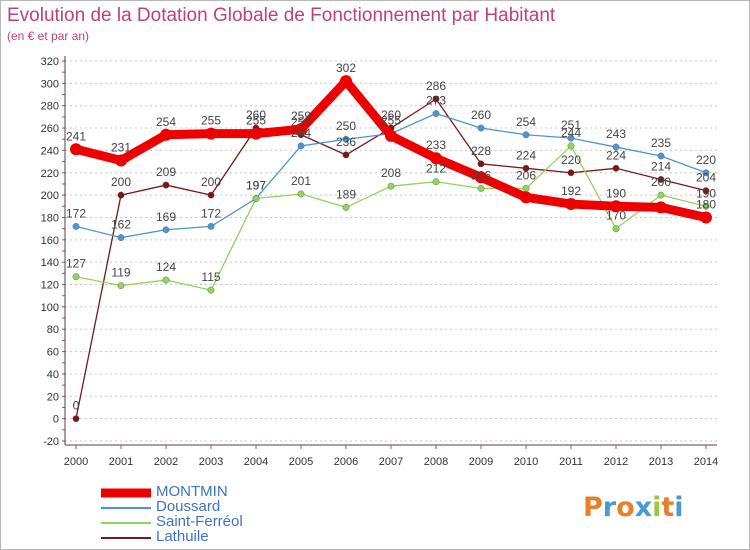 The width and height of the screenshot is (750, 550). Describe the element at coordinates (50, 129) in the screenshot. I see `y-tick-label: 260` at that location.